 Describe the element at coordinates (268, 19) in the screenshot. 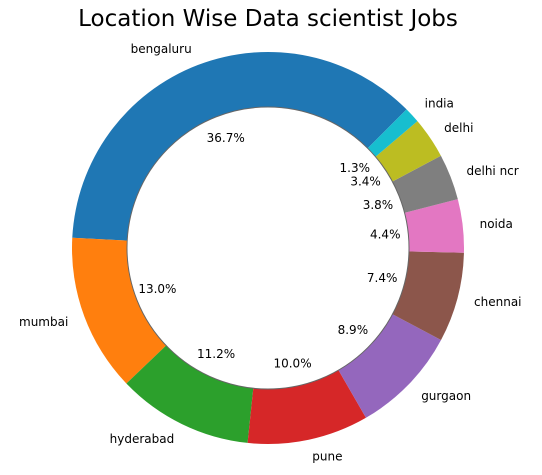

I see `chart-title: Location Wise Data scientist Jobs` at that location.